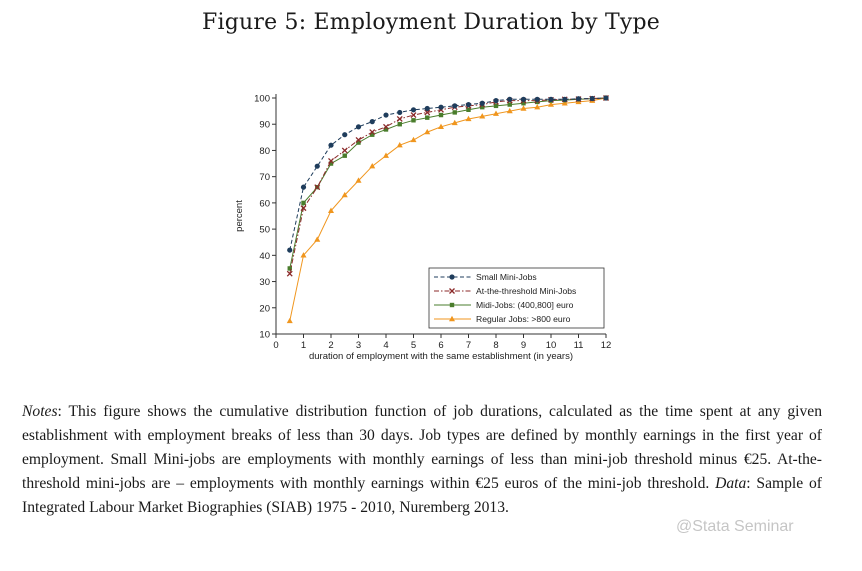  What do you see at coordinates (606, 345) in the screenshot?
I see `x-tick-label: 12` at bounding box center [606, 345].